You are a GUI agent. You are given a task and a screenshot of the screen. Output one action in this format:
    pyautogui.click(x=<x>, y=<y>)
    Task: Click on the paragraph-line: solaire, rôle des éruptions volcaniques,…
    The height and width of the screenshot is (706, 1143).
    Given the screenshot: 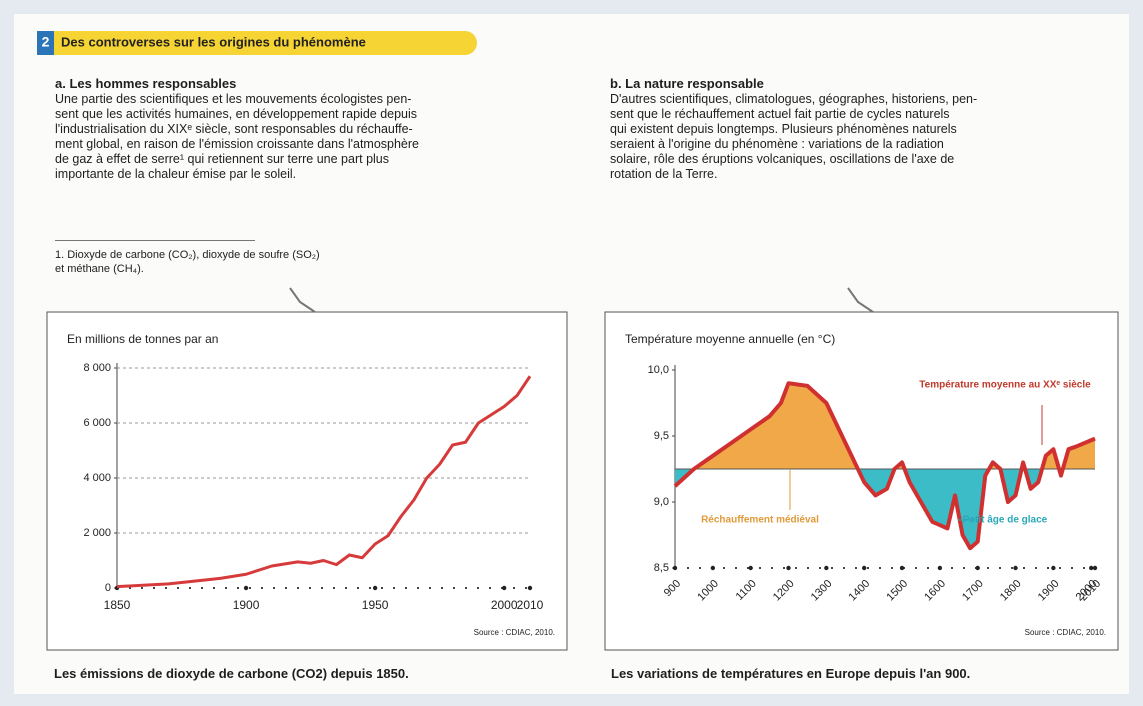 What is the action you would take?
    pyautogui.click(x=782, y=159)
    